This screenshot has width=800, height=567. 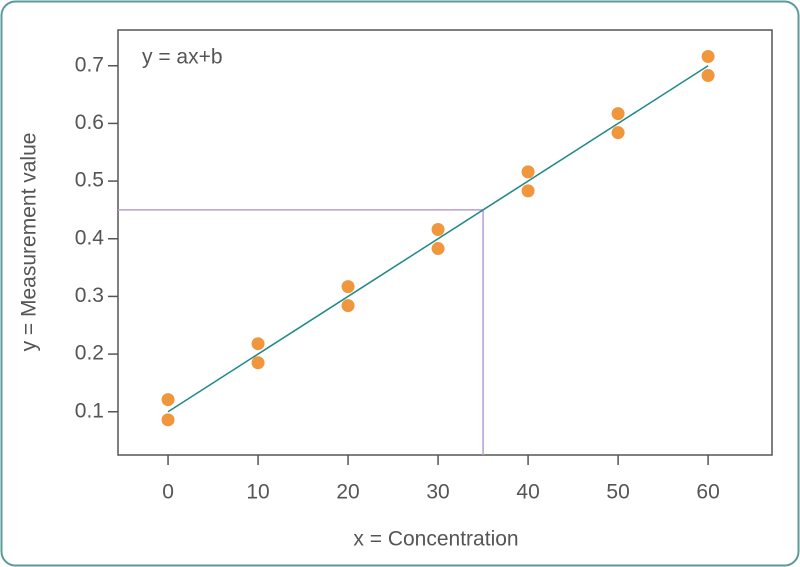 I want to click on y-tick-label: 0.4, so click(x=90, y=237).